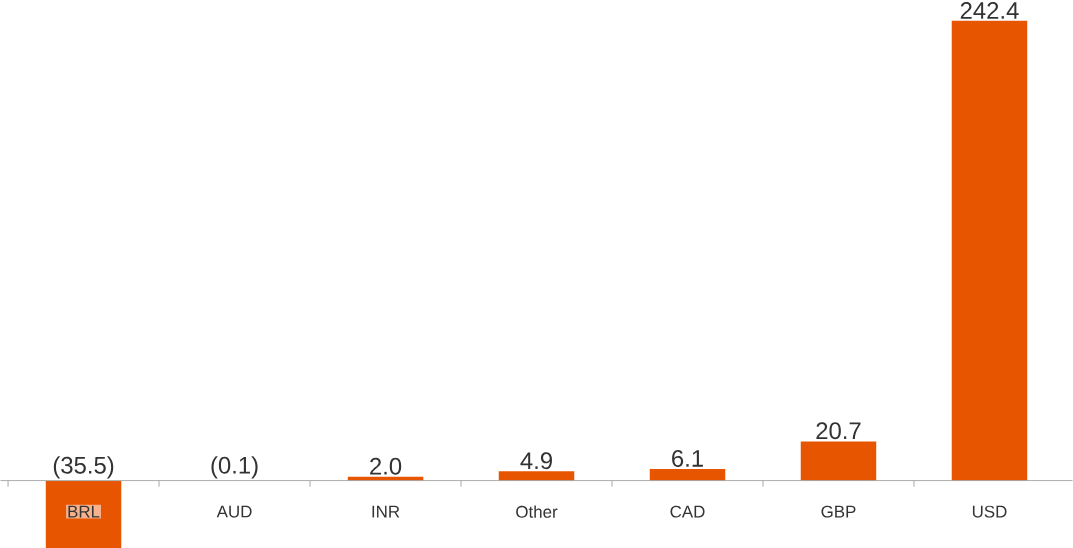 This screenshot has width=1073, height=548. Describe the element at coordinates (989, 10) in the screenshot. I see `data-label: 242.4` at that location.